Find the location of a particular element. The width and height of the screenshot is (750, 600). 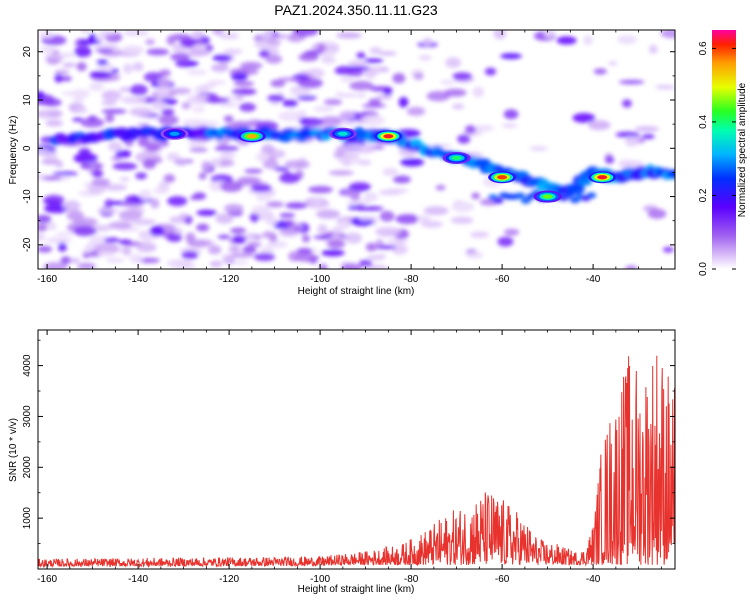

spectrogram-y-label: Frequency (Hz) is located at coordinates (13, 150).